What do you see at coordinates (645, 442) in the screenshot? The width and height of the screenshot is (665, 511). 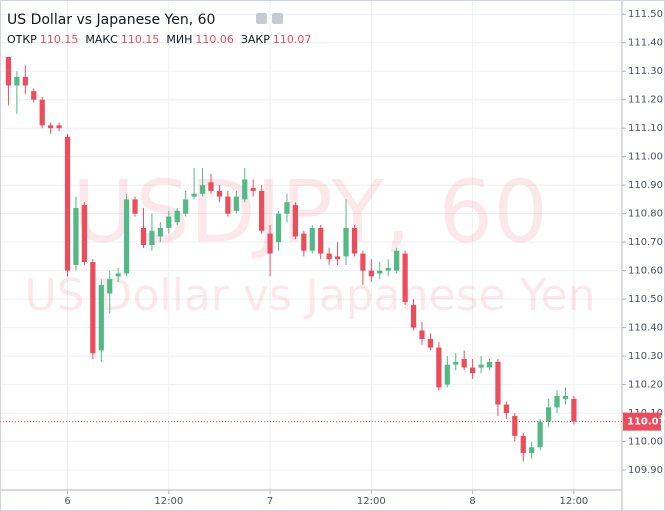 I see `y-tick-label: 110.00` at bounding box center [645, 442].